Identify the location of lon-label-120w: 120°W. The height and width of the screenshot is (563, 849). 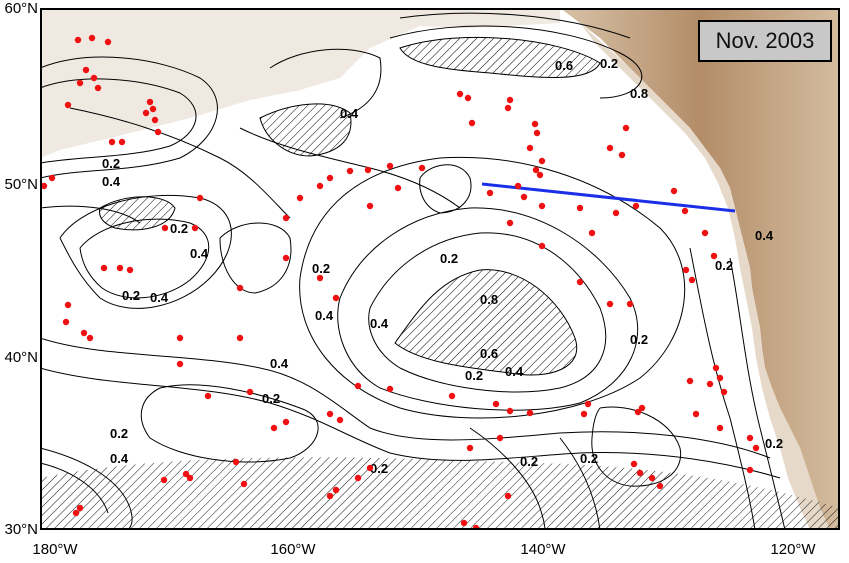
(793, 549).